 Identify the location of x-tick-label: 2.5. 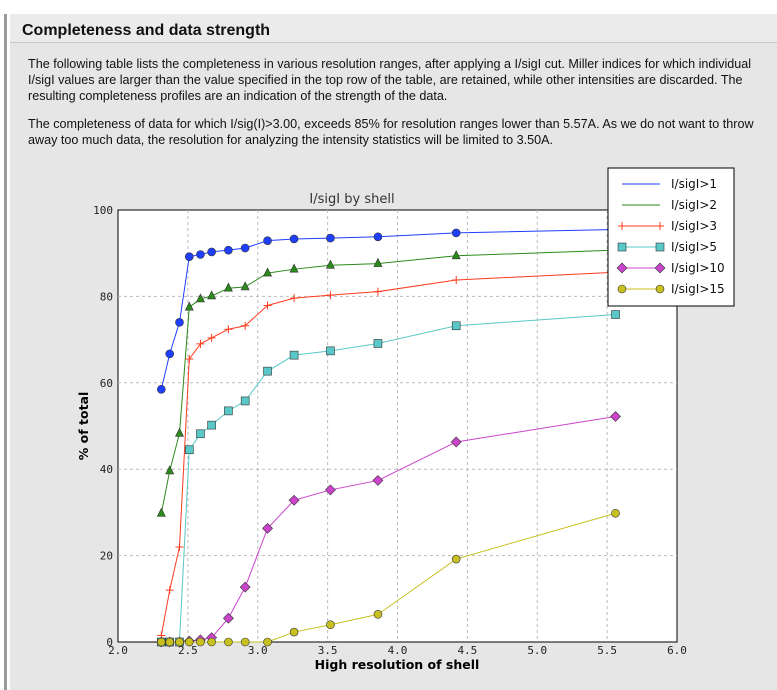
(188, 650).